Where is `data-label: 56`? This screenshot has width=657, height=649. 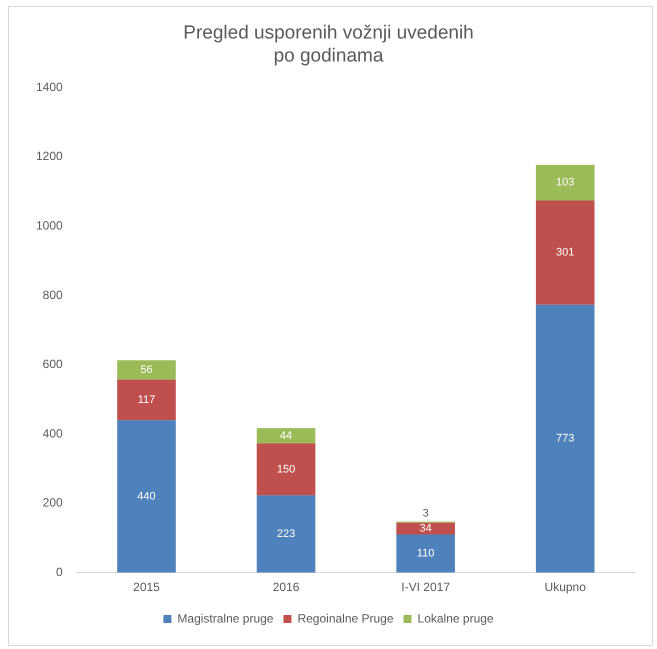 data-label: 56 is located at coordinates (146, 370).